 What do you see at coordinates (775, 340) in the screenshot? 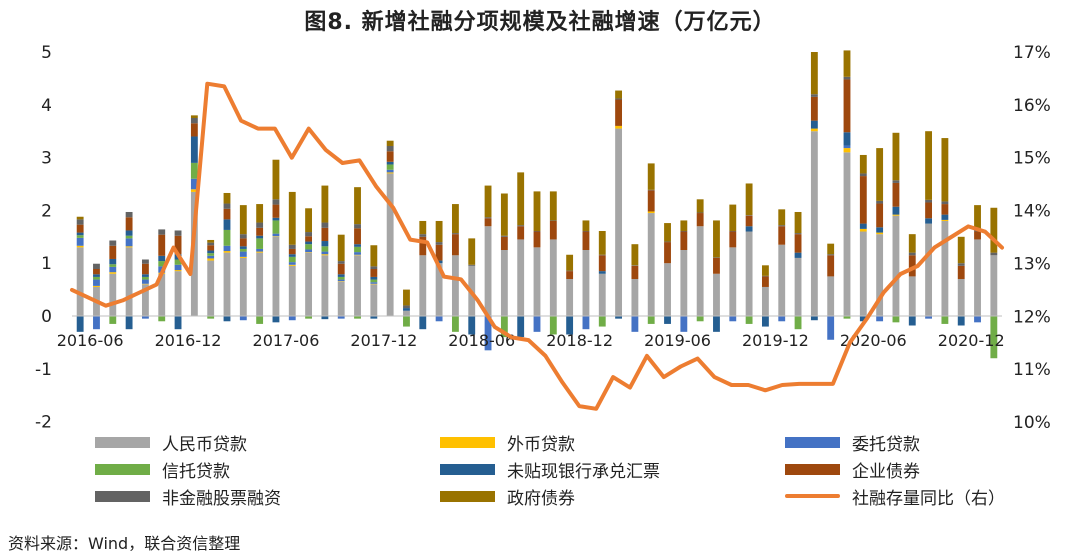
I see `x-tick-label: 2019-12` at bounding box center [775, 340].